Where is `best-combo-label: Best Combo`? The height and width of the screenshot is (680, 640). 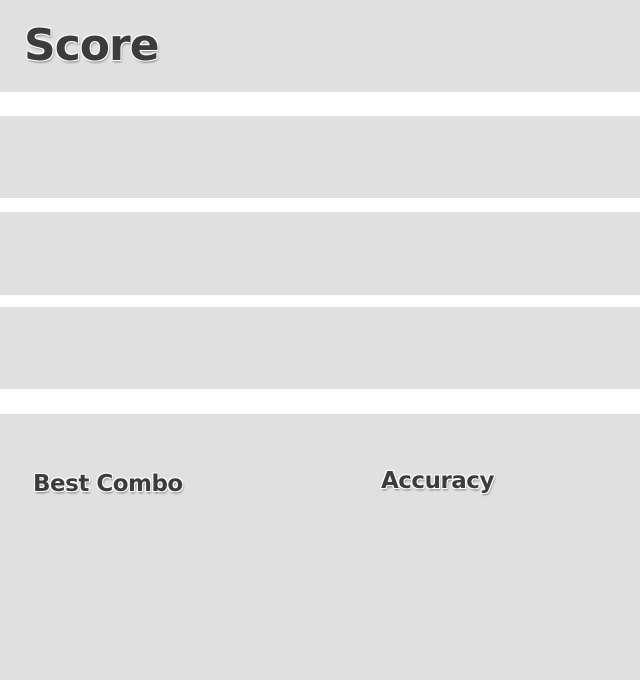
best-combo-label: Best Combo is located at coordinates (108, 484).